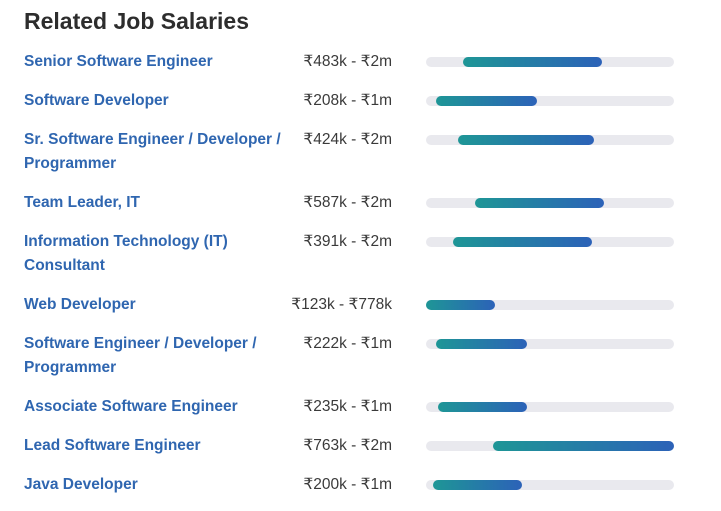 This screenshot has height=511, width=721. I want to click on job-title-link: Senior Software Engineer, so click(118, 61).